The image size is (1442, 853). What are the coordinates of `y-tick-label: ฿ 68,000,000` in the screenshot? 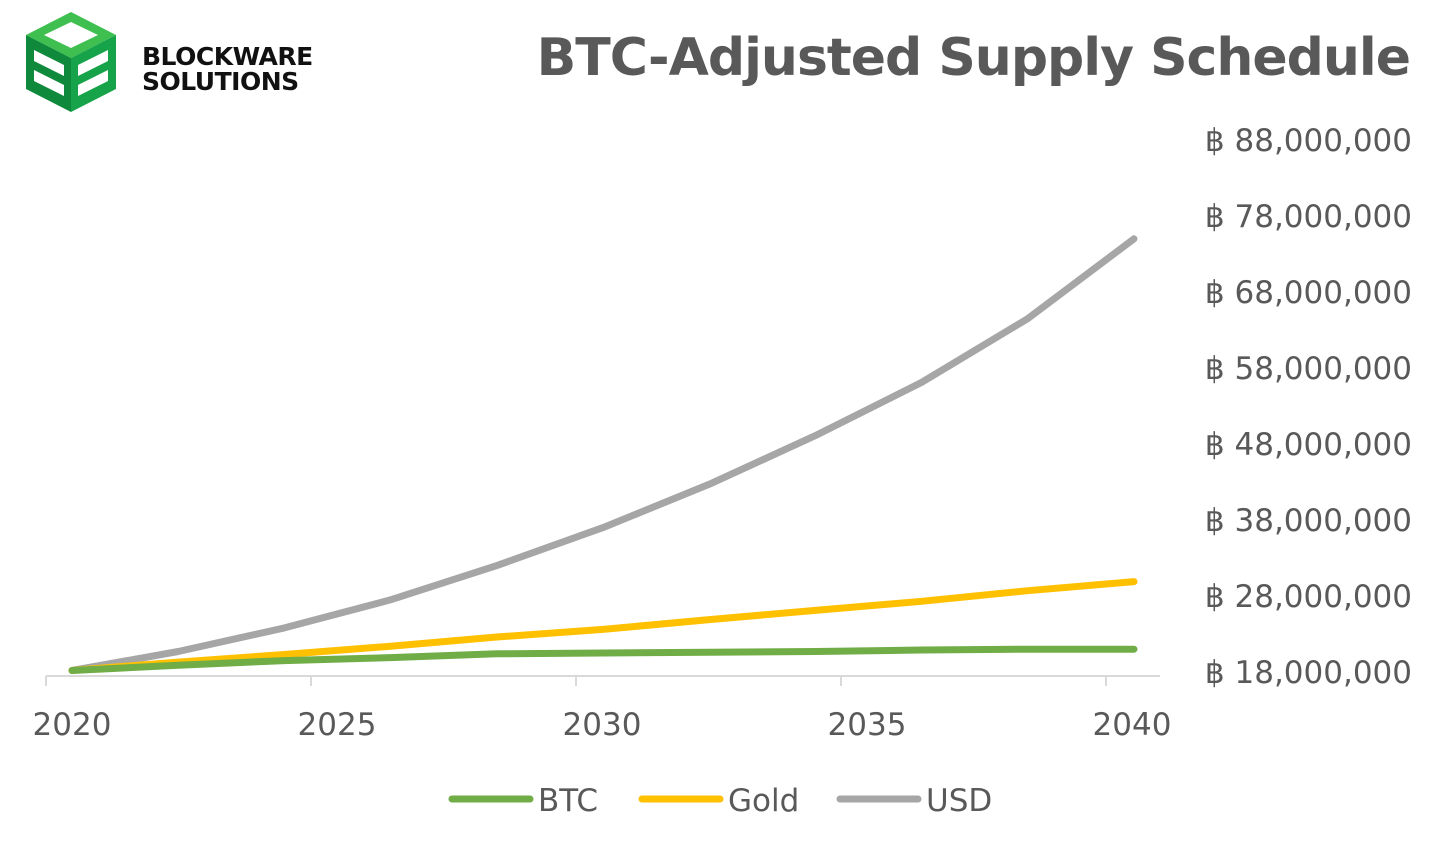 It's located at (1308, 293).